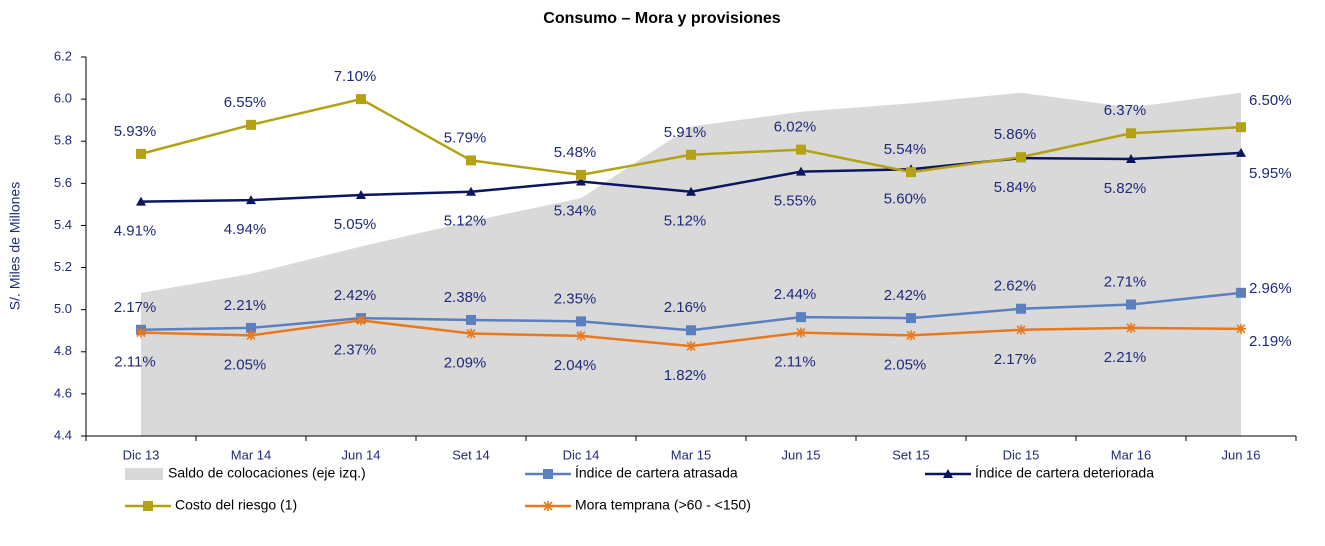 This screenshot has height=546, width=1325. I want to click on y-tick-label: 5.4, so click(63, 224).